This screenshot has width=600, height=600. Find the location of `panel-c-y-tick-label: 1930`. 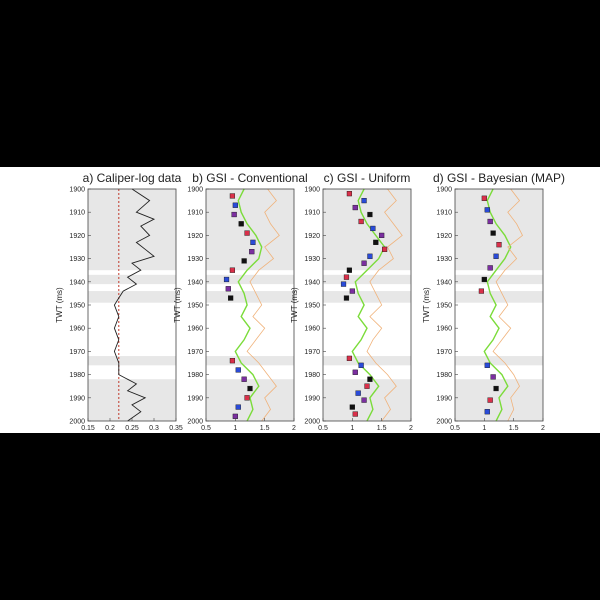

panel-c-y-tick-label: 1930 is located at coordinates (312, 259).